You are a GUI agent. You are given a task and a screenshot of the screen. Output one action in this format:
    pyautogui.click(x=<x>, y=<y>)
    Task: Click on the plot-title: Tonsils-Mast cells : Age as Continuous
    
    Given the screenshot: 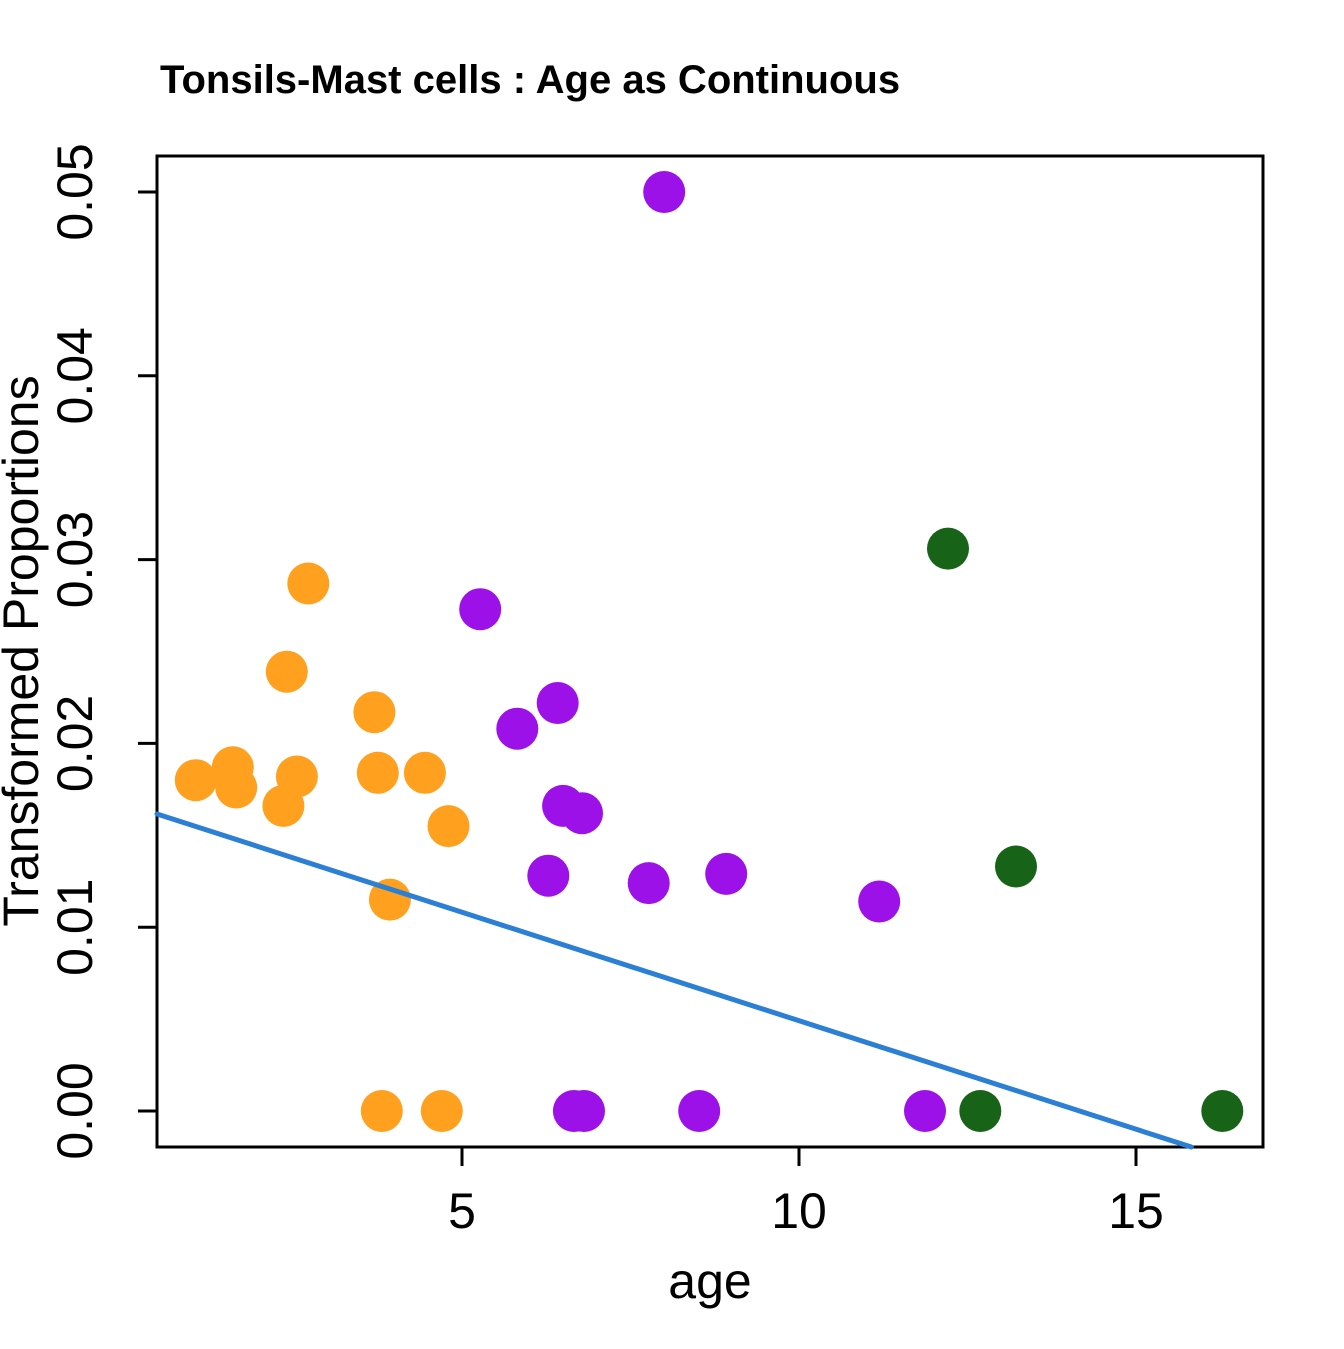 What is the action you would take?
    pyautogui.click(x=530, y=80)
    